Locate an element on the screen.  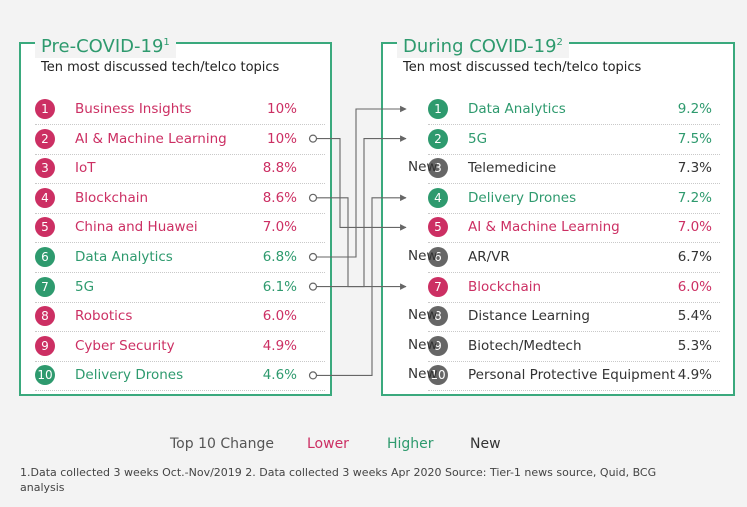
left-row-6: 6 Data Analytics 6.8% is located at coordinates (180, 258).